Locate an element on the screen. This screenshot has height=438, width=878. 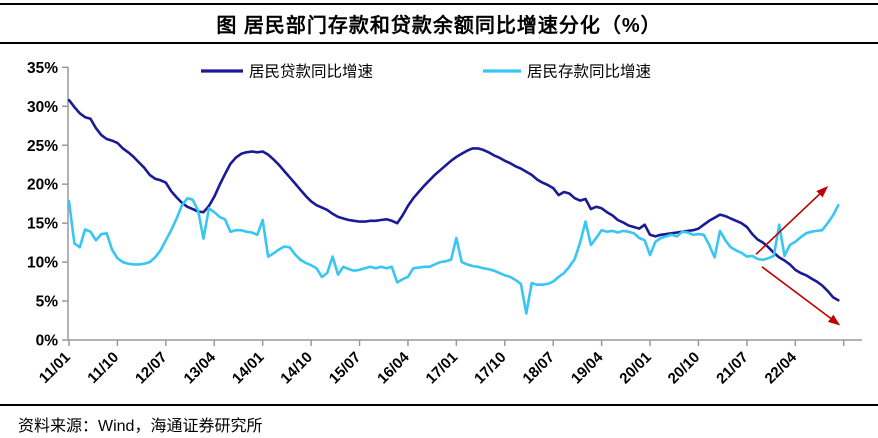
x-tick-label: 17/10 is located at coordinates (490, 368).